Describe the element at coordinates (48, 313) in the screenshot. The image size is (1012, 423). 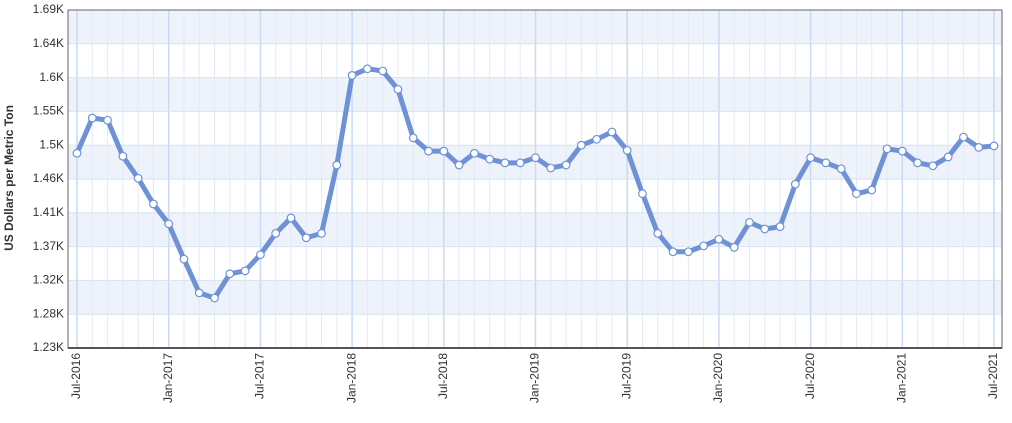
I see `y-tick-label: 1.28K` at that location.